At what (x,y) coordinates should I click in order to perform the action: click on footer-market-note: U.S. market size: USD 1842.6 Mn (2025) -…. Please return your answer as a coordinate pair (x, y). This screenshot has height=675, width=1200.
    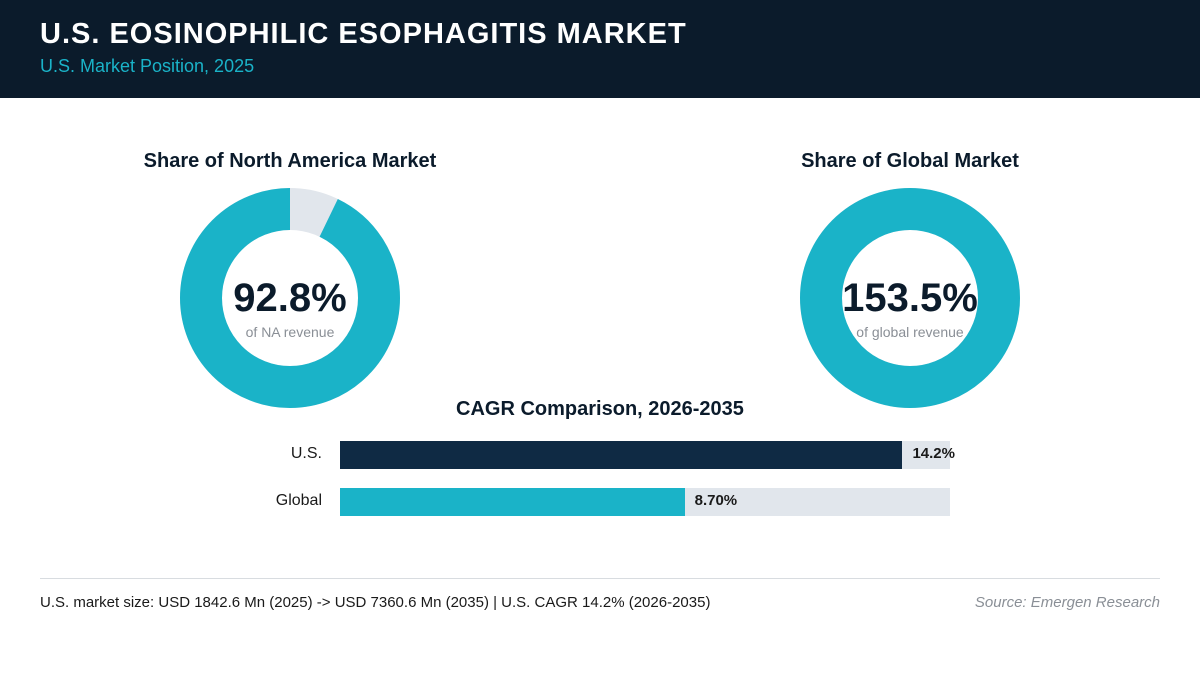
    Looking at the image, I should click on (375, 602).